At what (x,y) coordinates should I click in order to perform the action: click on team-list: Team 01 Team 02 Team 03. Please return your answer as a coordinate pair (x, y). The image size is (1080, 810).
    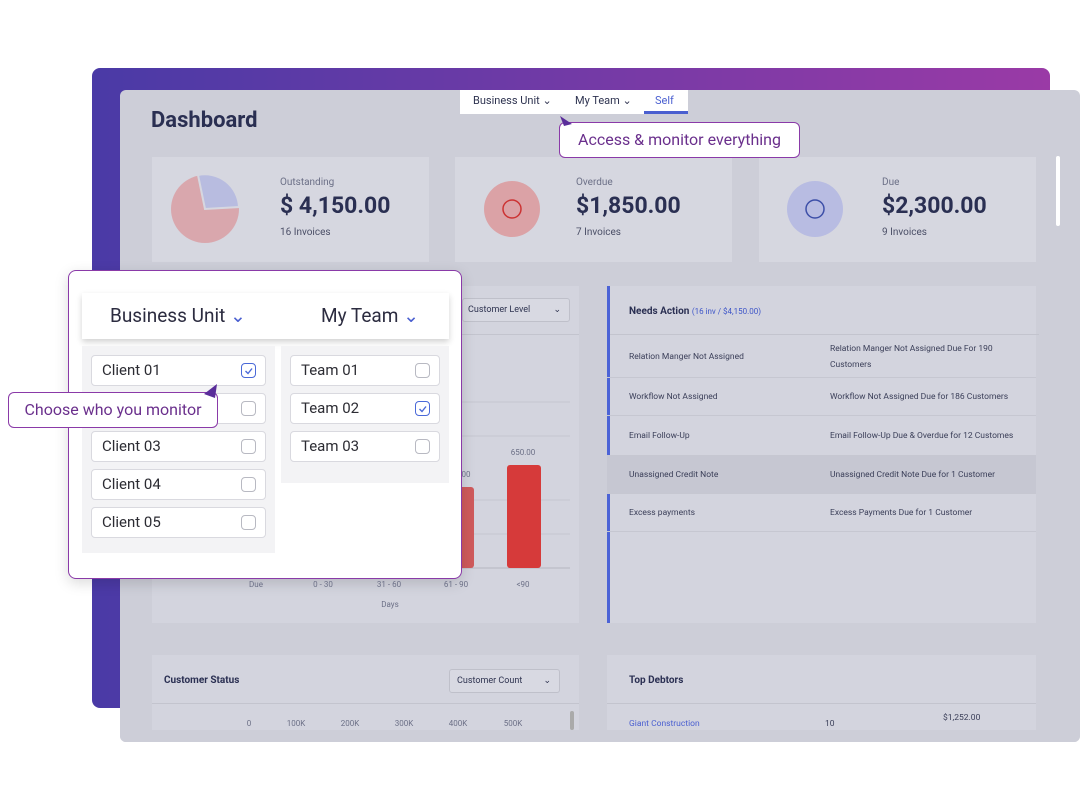
    Looking at the image, I should click on (365, 414).